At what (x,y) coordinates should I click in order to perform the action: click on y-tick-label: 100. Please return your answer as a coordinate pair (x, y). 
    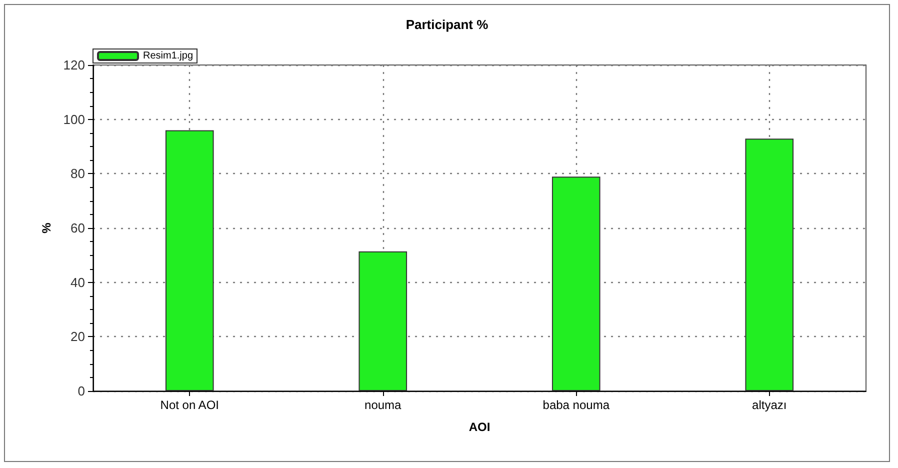
    Looking at the image, I should click on (74, 119).